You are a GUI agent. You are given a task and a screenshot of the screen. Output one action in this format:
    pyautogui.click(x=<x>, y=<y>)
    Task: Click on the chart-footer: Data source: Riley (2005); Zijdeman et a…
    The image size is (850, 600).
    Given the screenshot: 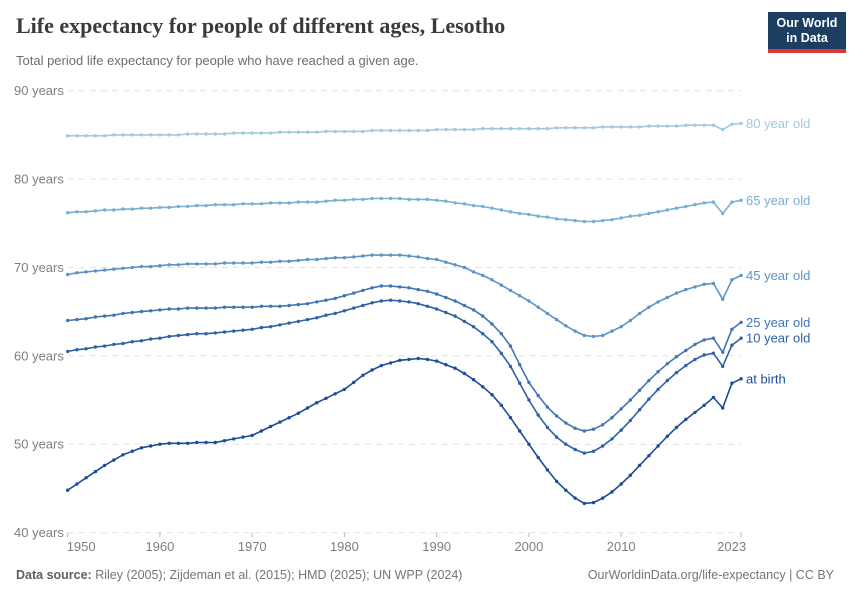 What is the action you would take?
    pyautogui.click(x=425, y=575)
    